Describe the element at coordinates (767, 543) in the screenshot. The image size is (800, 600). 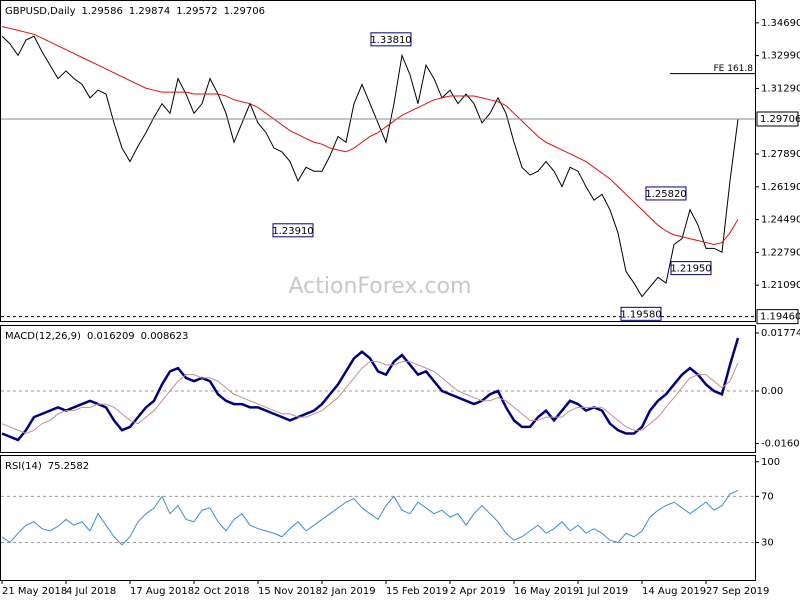
I see `y-tick-label: 30` at that location.